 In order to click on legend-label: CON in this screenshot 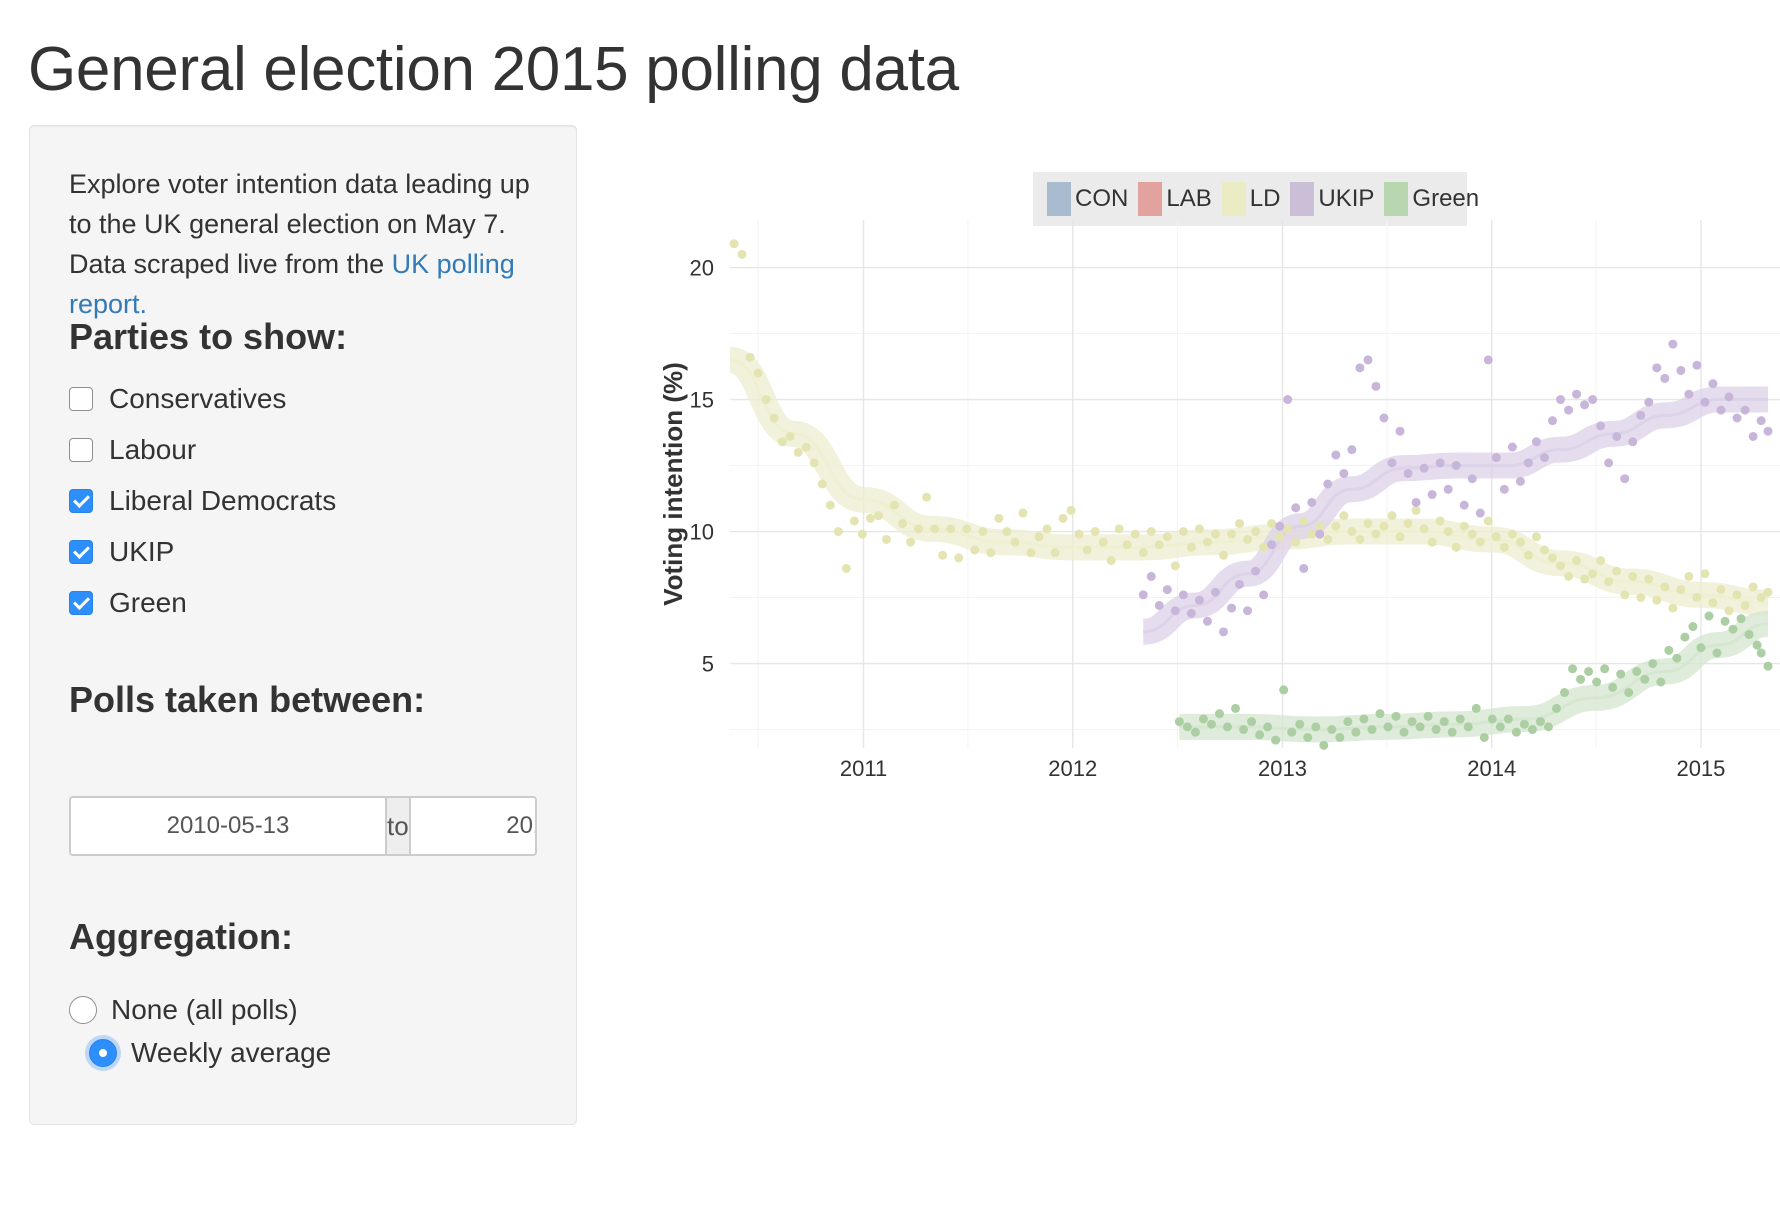, I will do `click(1102, 198)`.